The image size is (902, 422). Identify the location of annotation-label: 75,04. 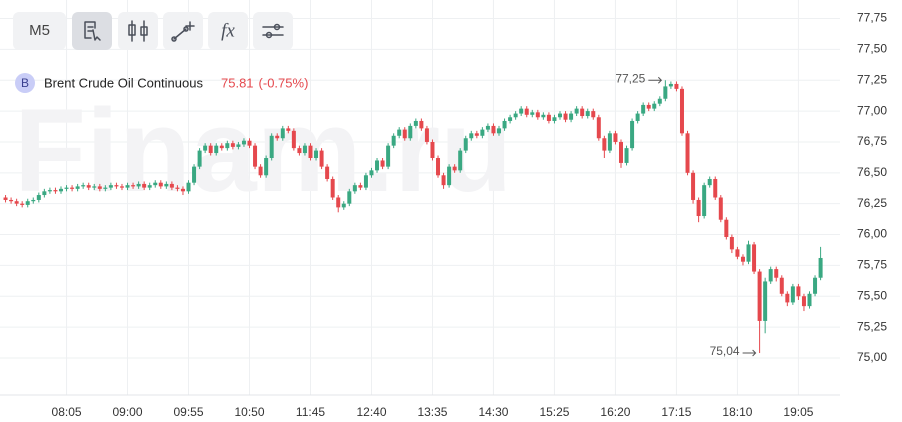
(725, 351).